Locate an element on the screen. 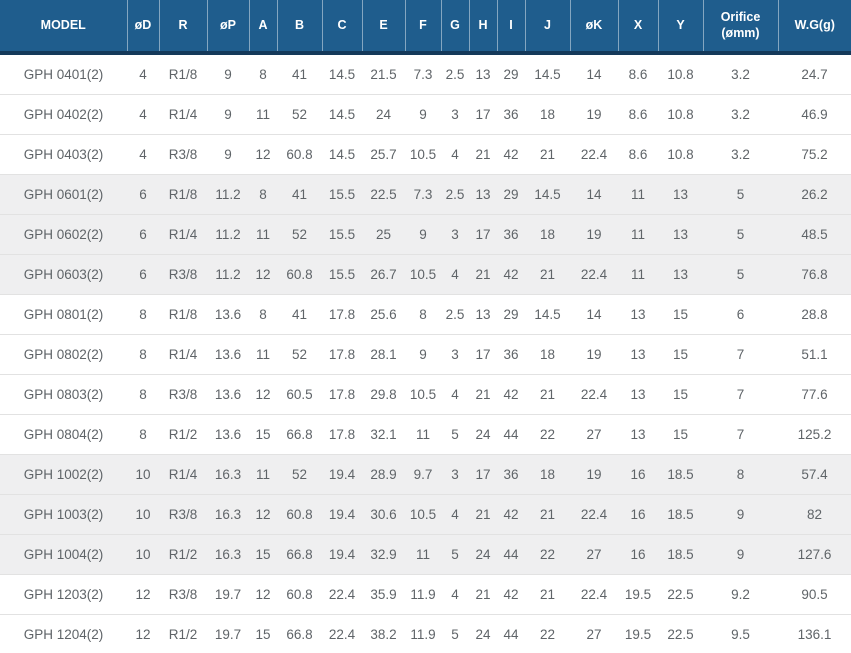 This screenshot has width=851, height=653. table-cell: 5 is located at coordinates (455, 434).